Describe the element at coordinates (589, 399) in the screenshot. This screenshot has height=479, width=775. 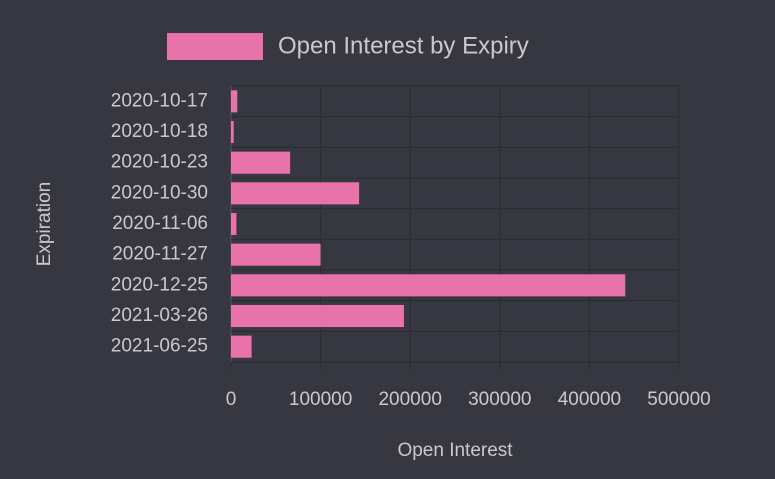
I see `x-tick-label: 400000` at that location.